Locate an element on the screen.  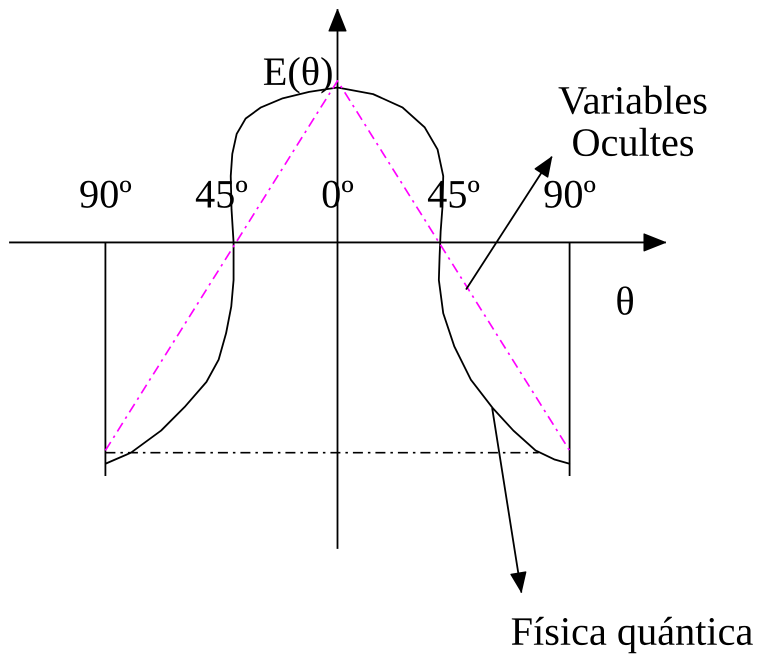
annotation: Variables Ocultes is located at coordinates (632, 121).